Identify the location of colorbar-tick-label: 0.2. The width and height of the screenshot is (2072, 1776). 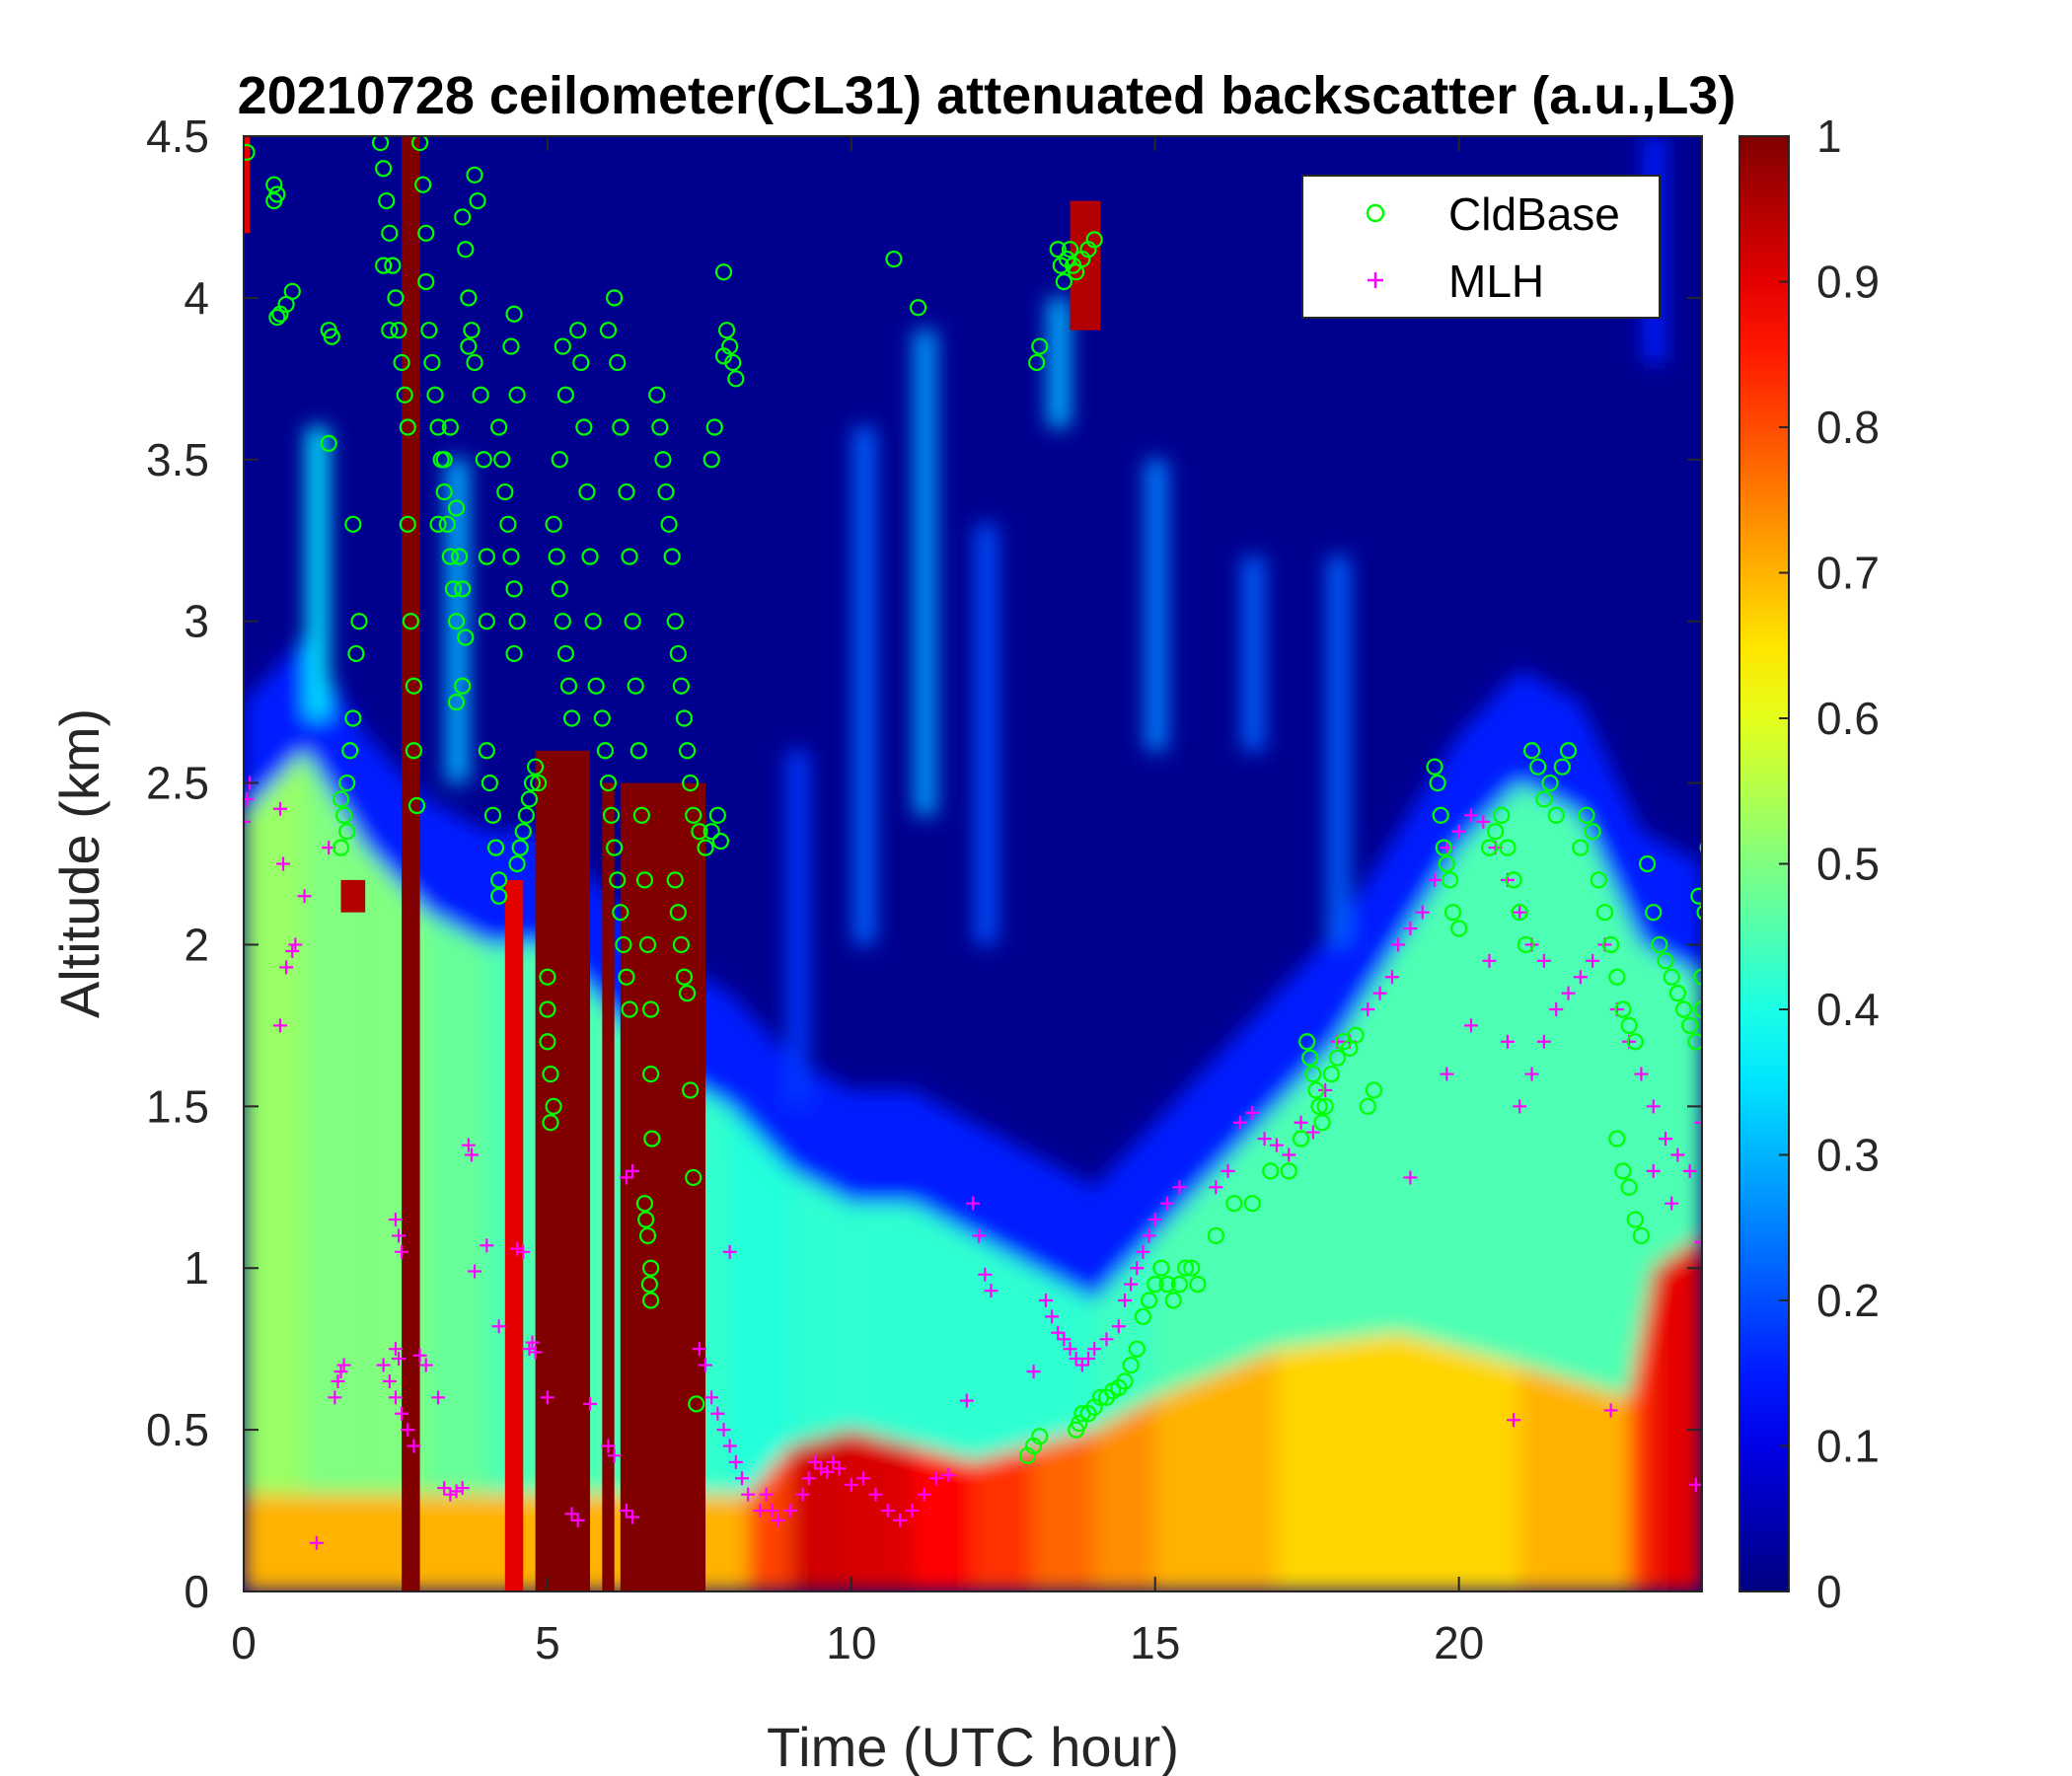
(1848, 1300).